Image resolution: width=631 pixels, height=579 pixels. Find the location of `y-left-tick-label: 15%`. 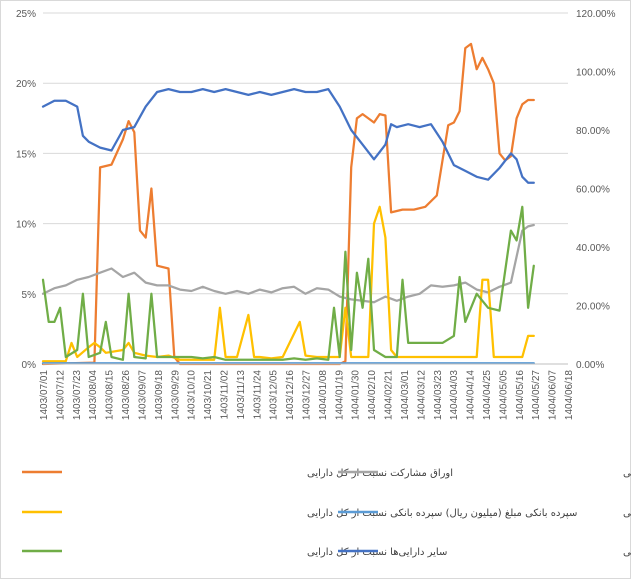

y-left-tick-label: 15% is located at coordinates (26, 154).